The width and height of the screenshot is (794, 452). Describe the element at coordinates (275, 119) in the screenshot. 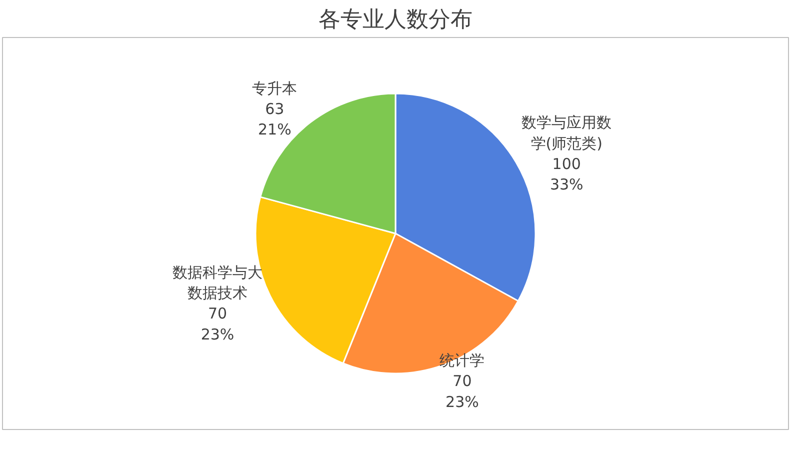

I see `data-label: 63 21%` at that location.